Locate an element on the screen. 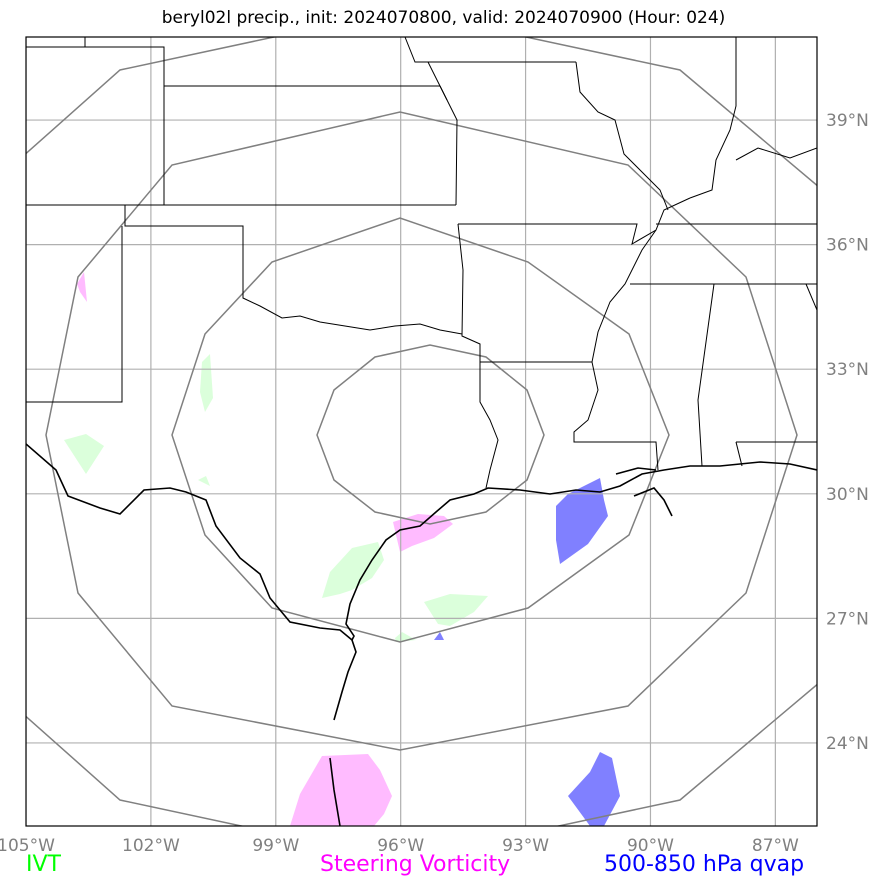  lat-tick-labels: 39°N 36°N 33°N 30°N 27°N 24°N is located at coordinates (847, 432).